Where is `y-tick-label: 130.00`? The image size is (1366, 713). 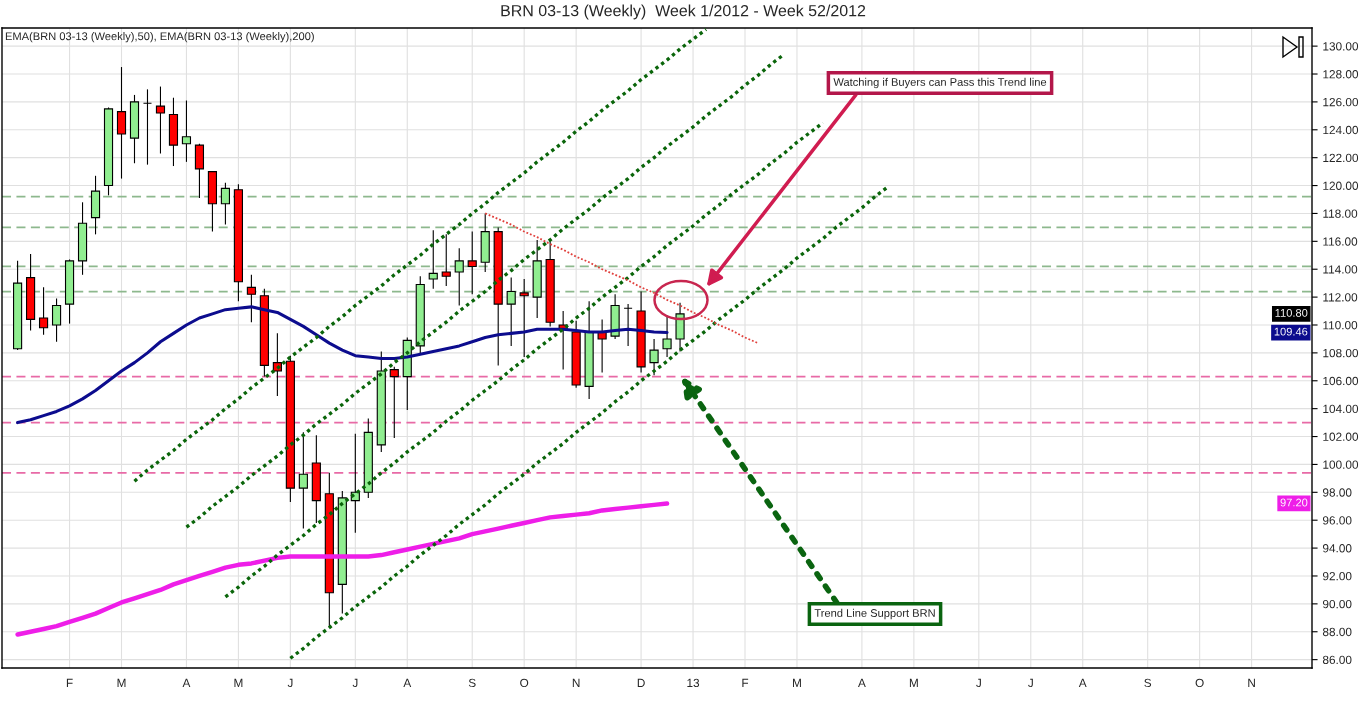
y-tick-label: 130.00 is located at coordinates (1341, 46).